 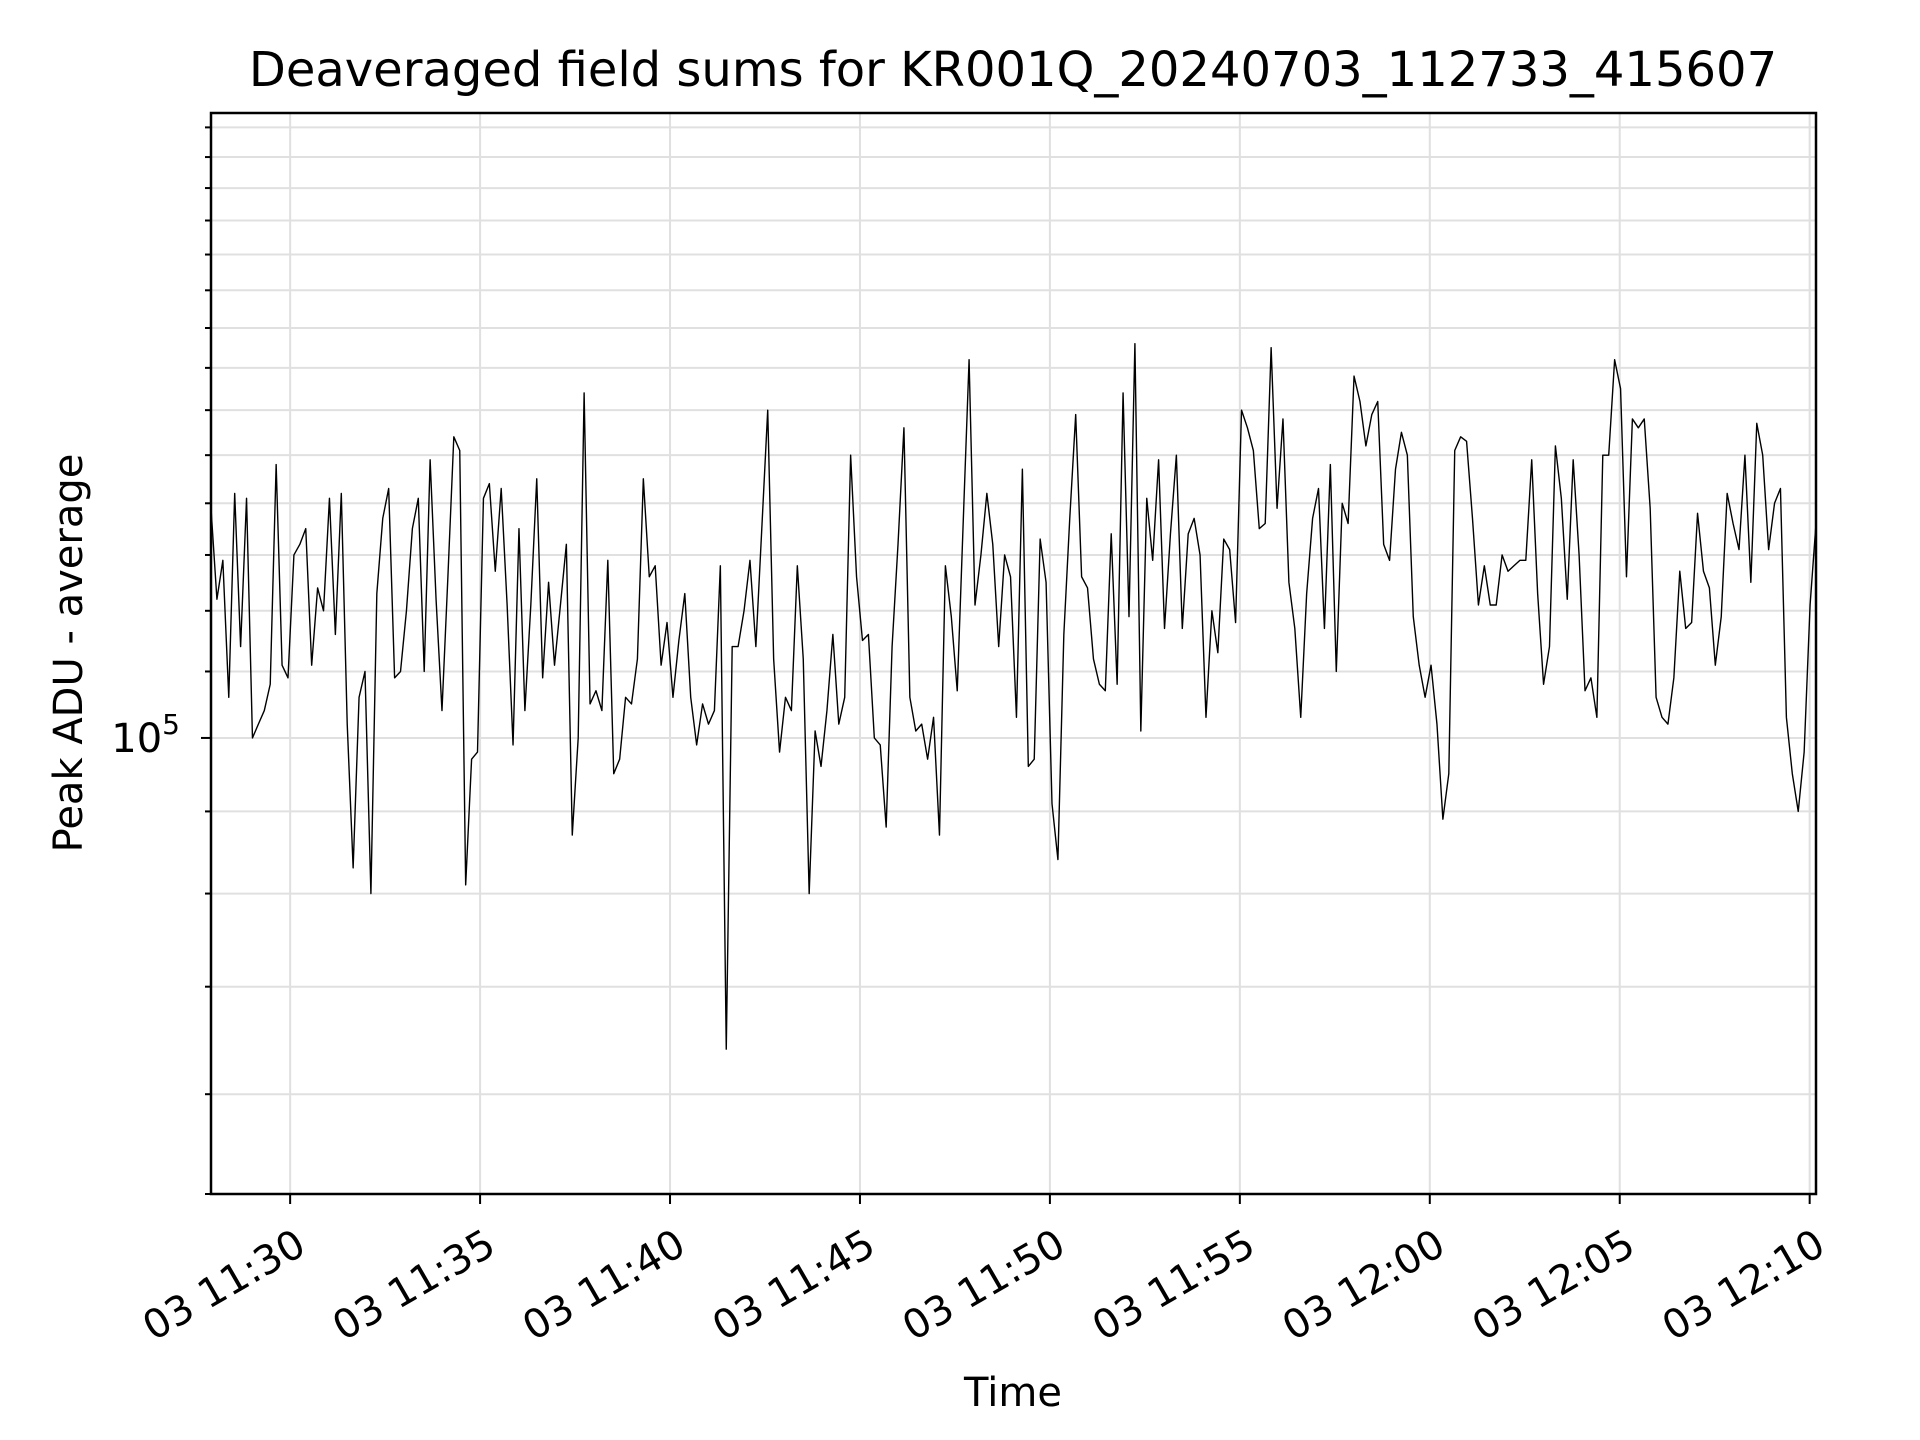 I want to click on y-axis-label: Peak ADU - average, so click(x=69, y=653).